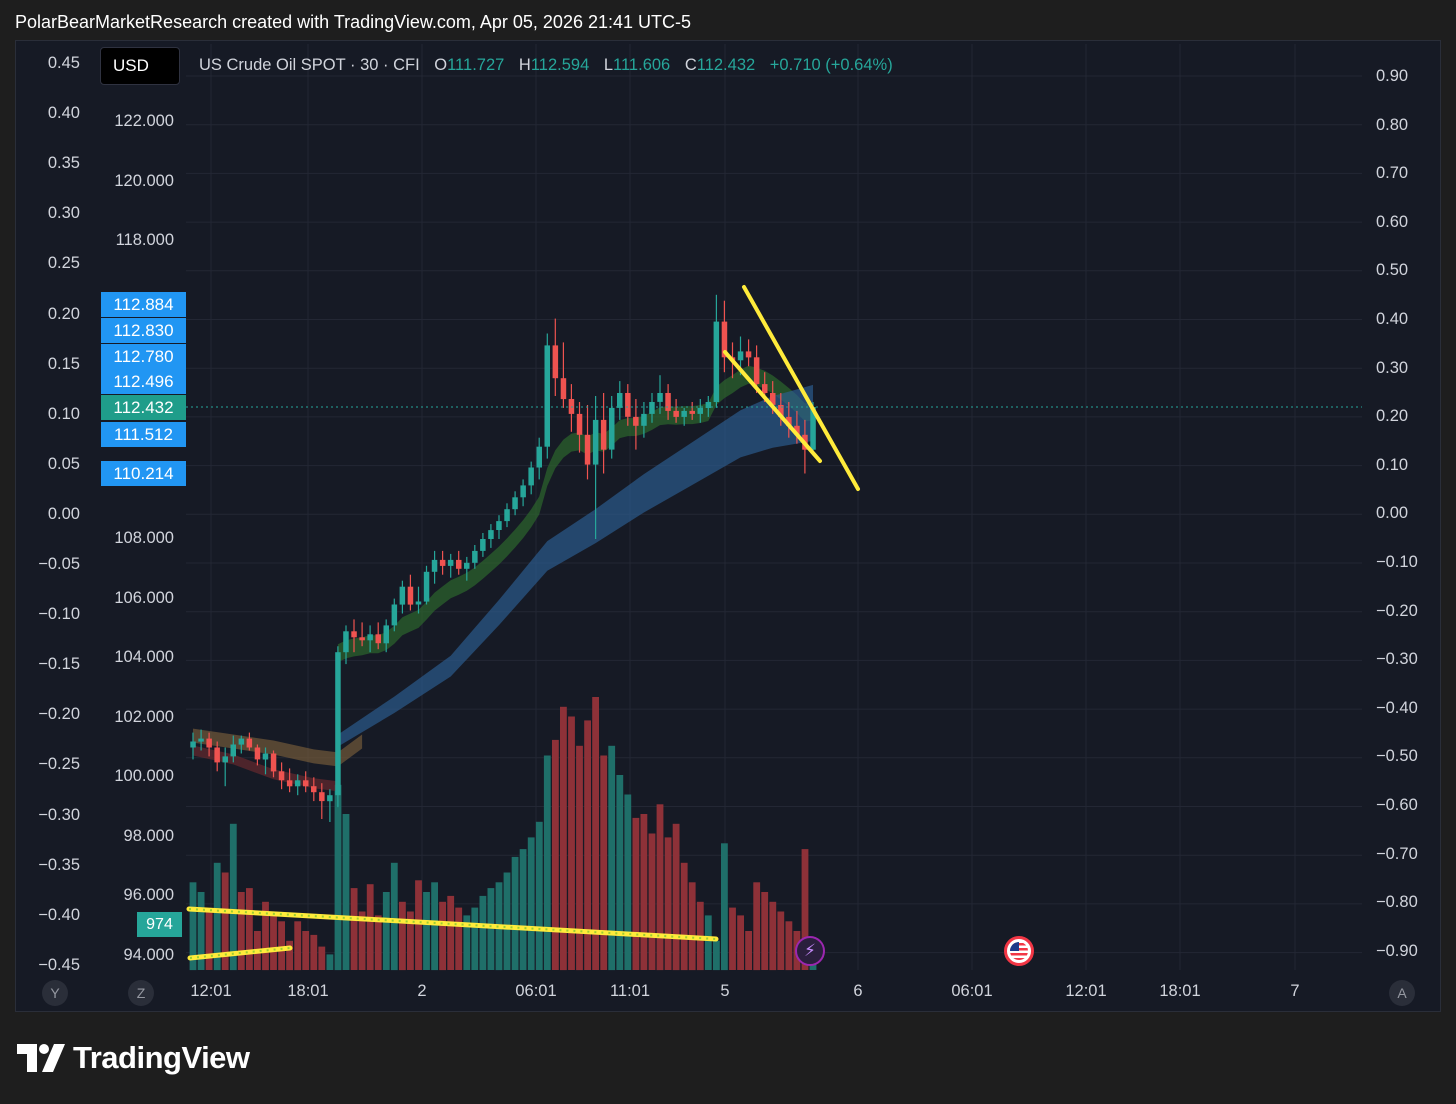 Image resolution: width=1456 pixels, height=1104 pixels. What do you see at coordinates (143, 330) in the screenshot?
I see `alert-price-pill: 112.830` at bounding box center [143, 330].